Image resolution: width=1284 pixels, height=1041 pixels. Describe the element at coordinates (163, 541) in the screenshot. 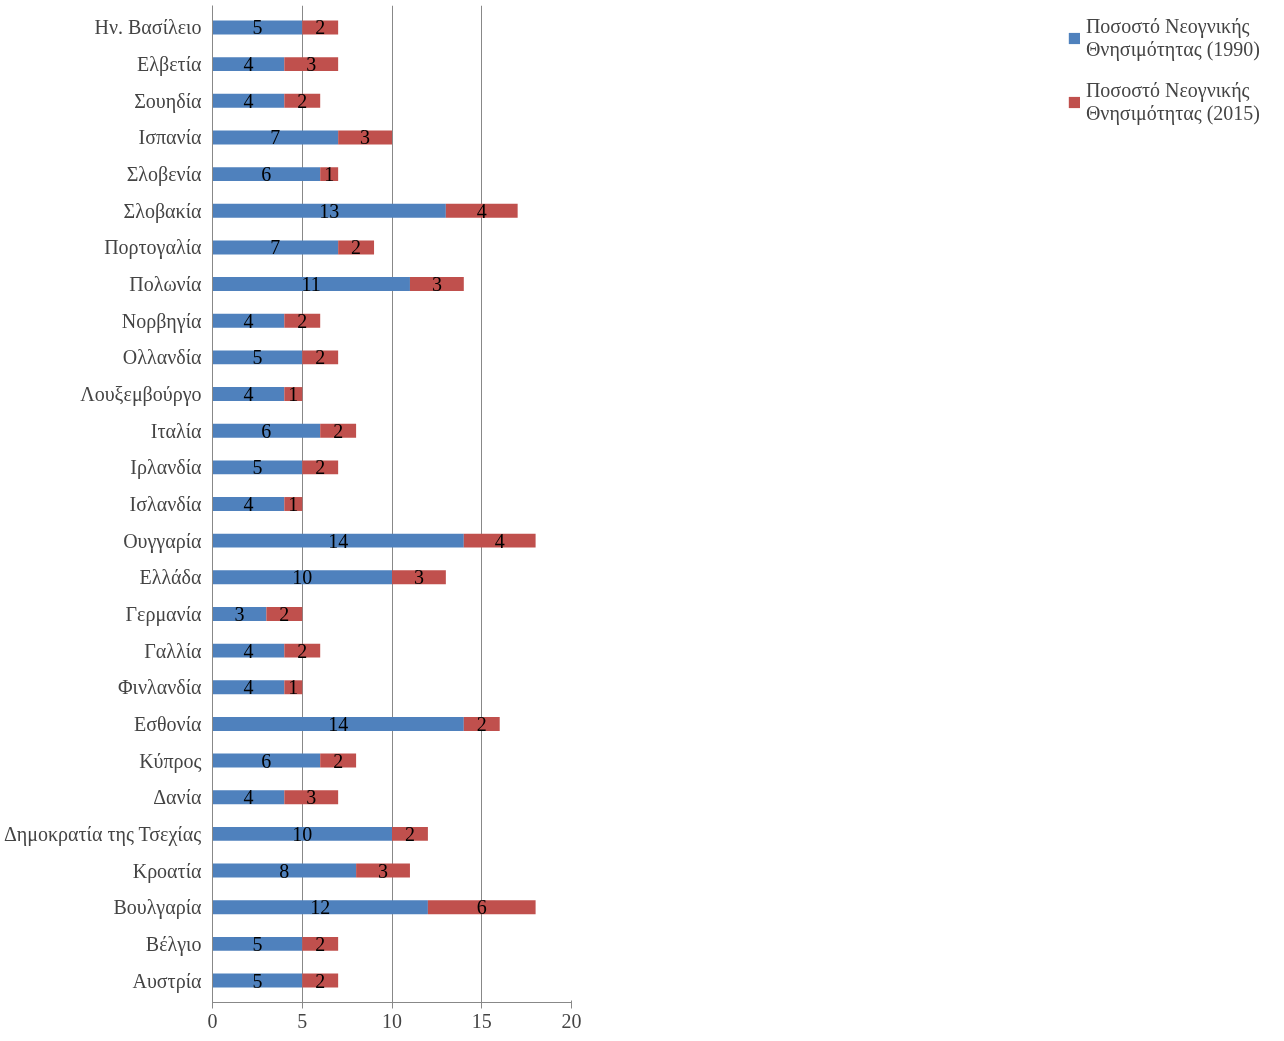

I see `y-tick-label: Ουγγαρία` at that location.